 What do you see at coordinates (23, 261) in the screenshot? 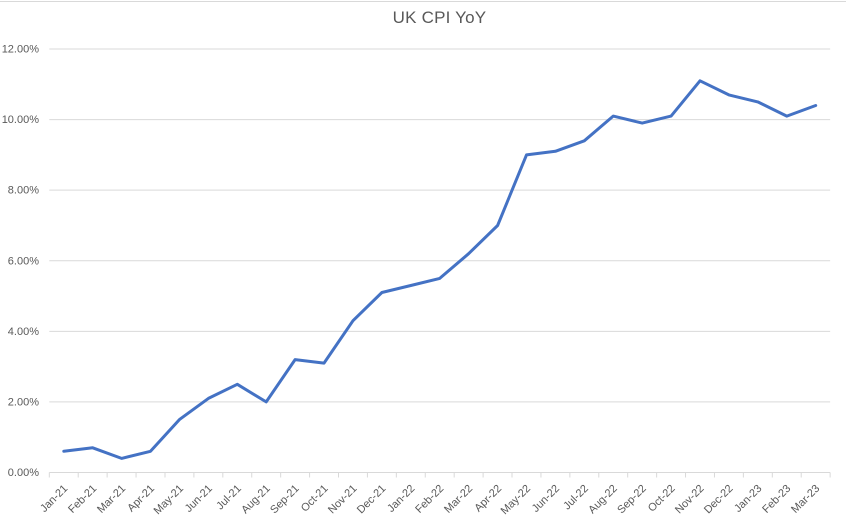
I see `y-tick-label: 6.00%` at bounding box center [23, 261].